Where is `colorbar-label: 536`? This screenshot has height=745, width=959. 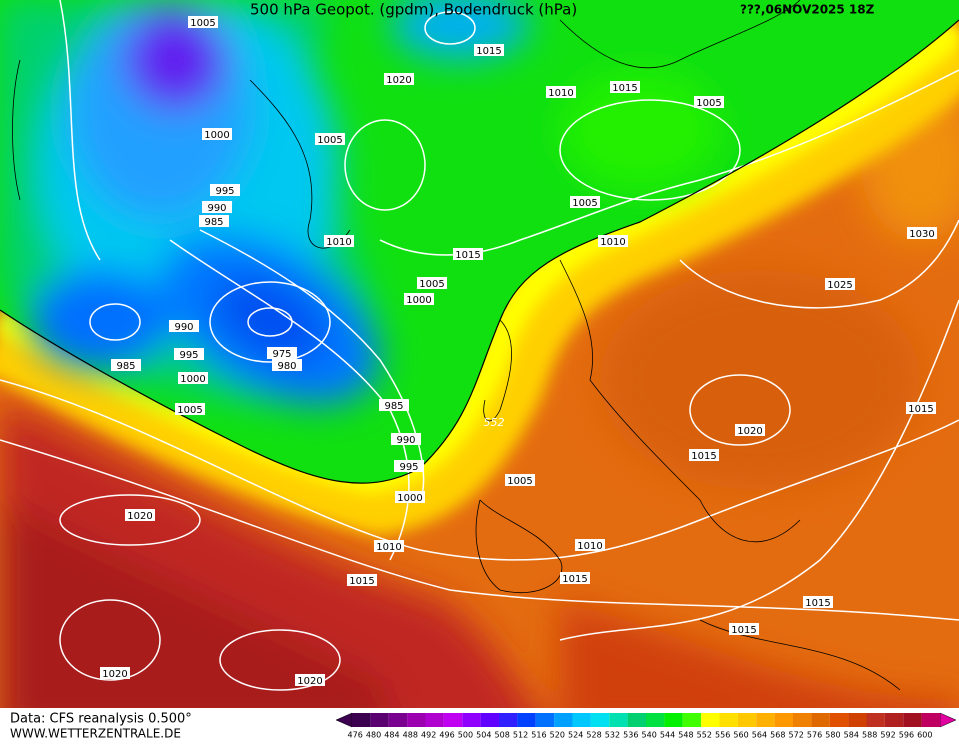
colorbar-label: 536 is located at coordinates (630, 735).